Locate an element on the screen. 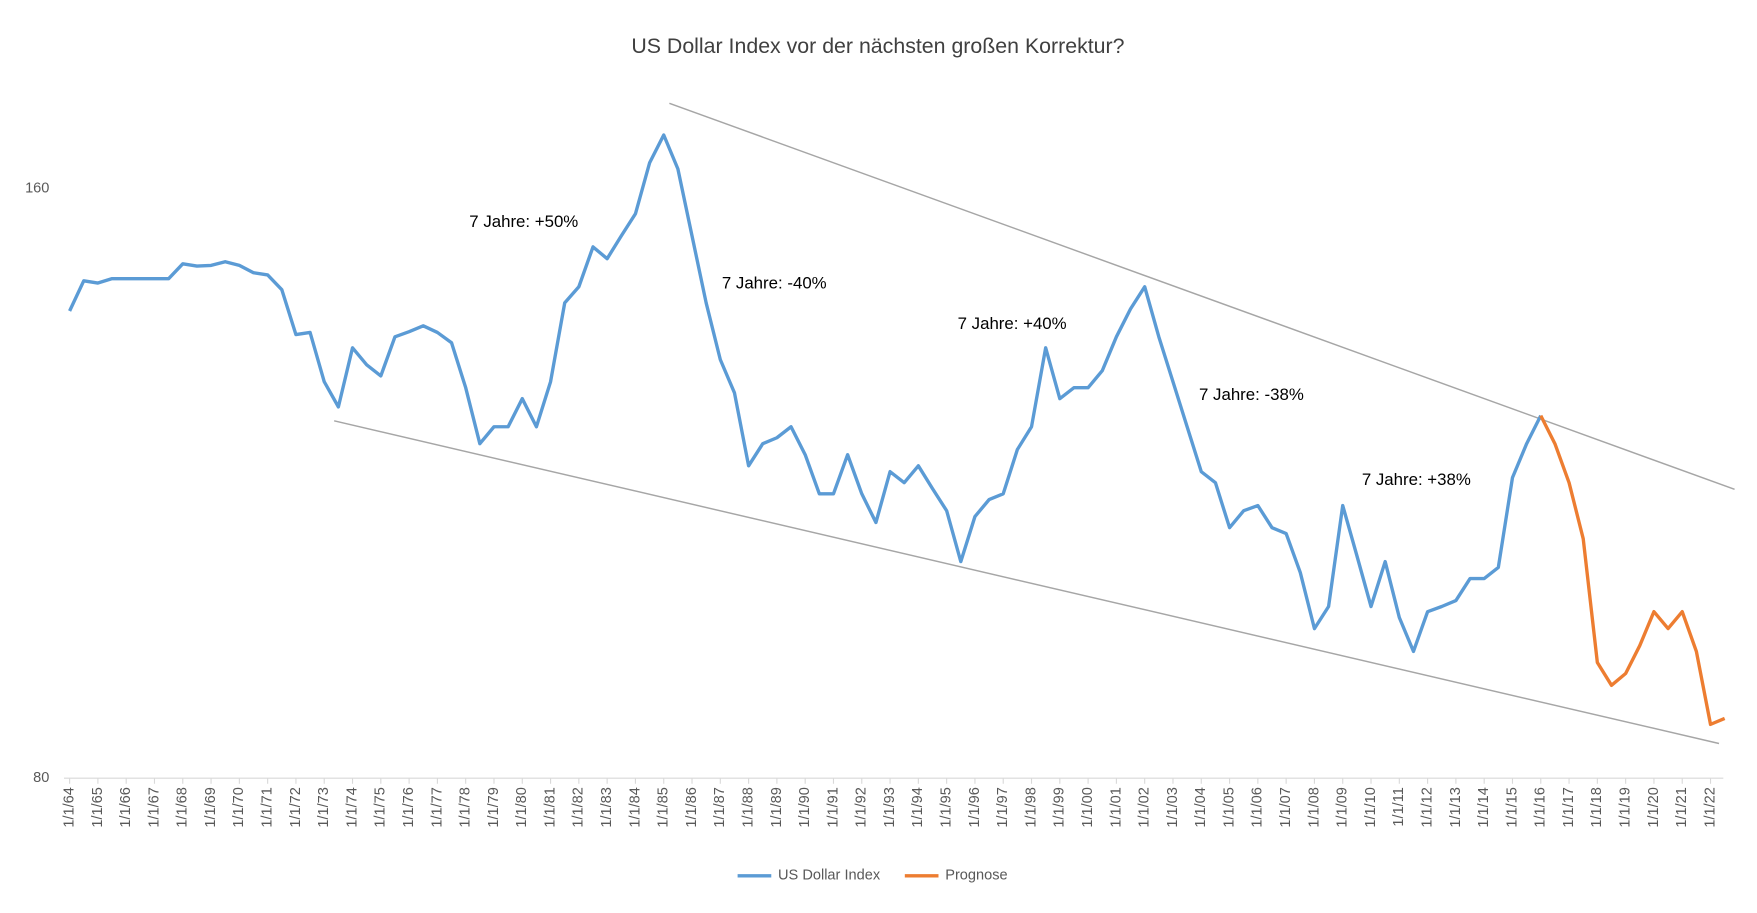  x-tick-label: 1/1/10 is located at coordinates (1371, 807).